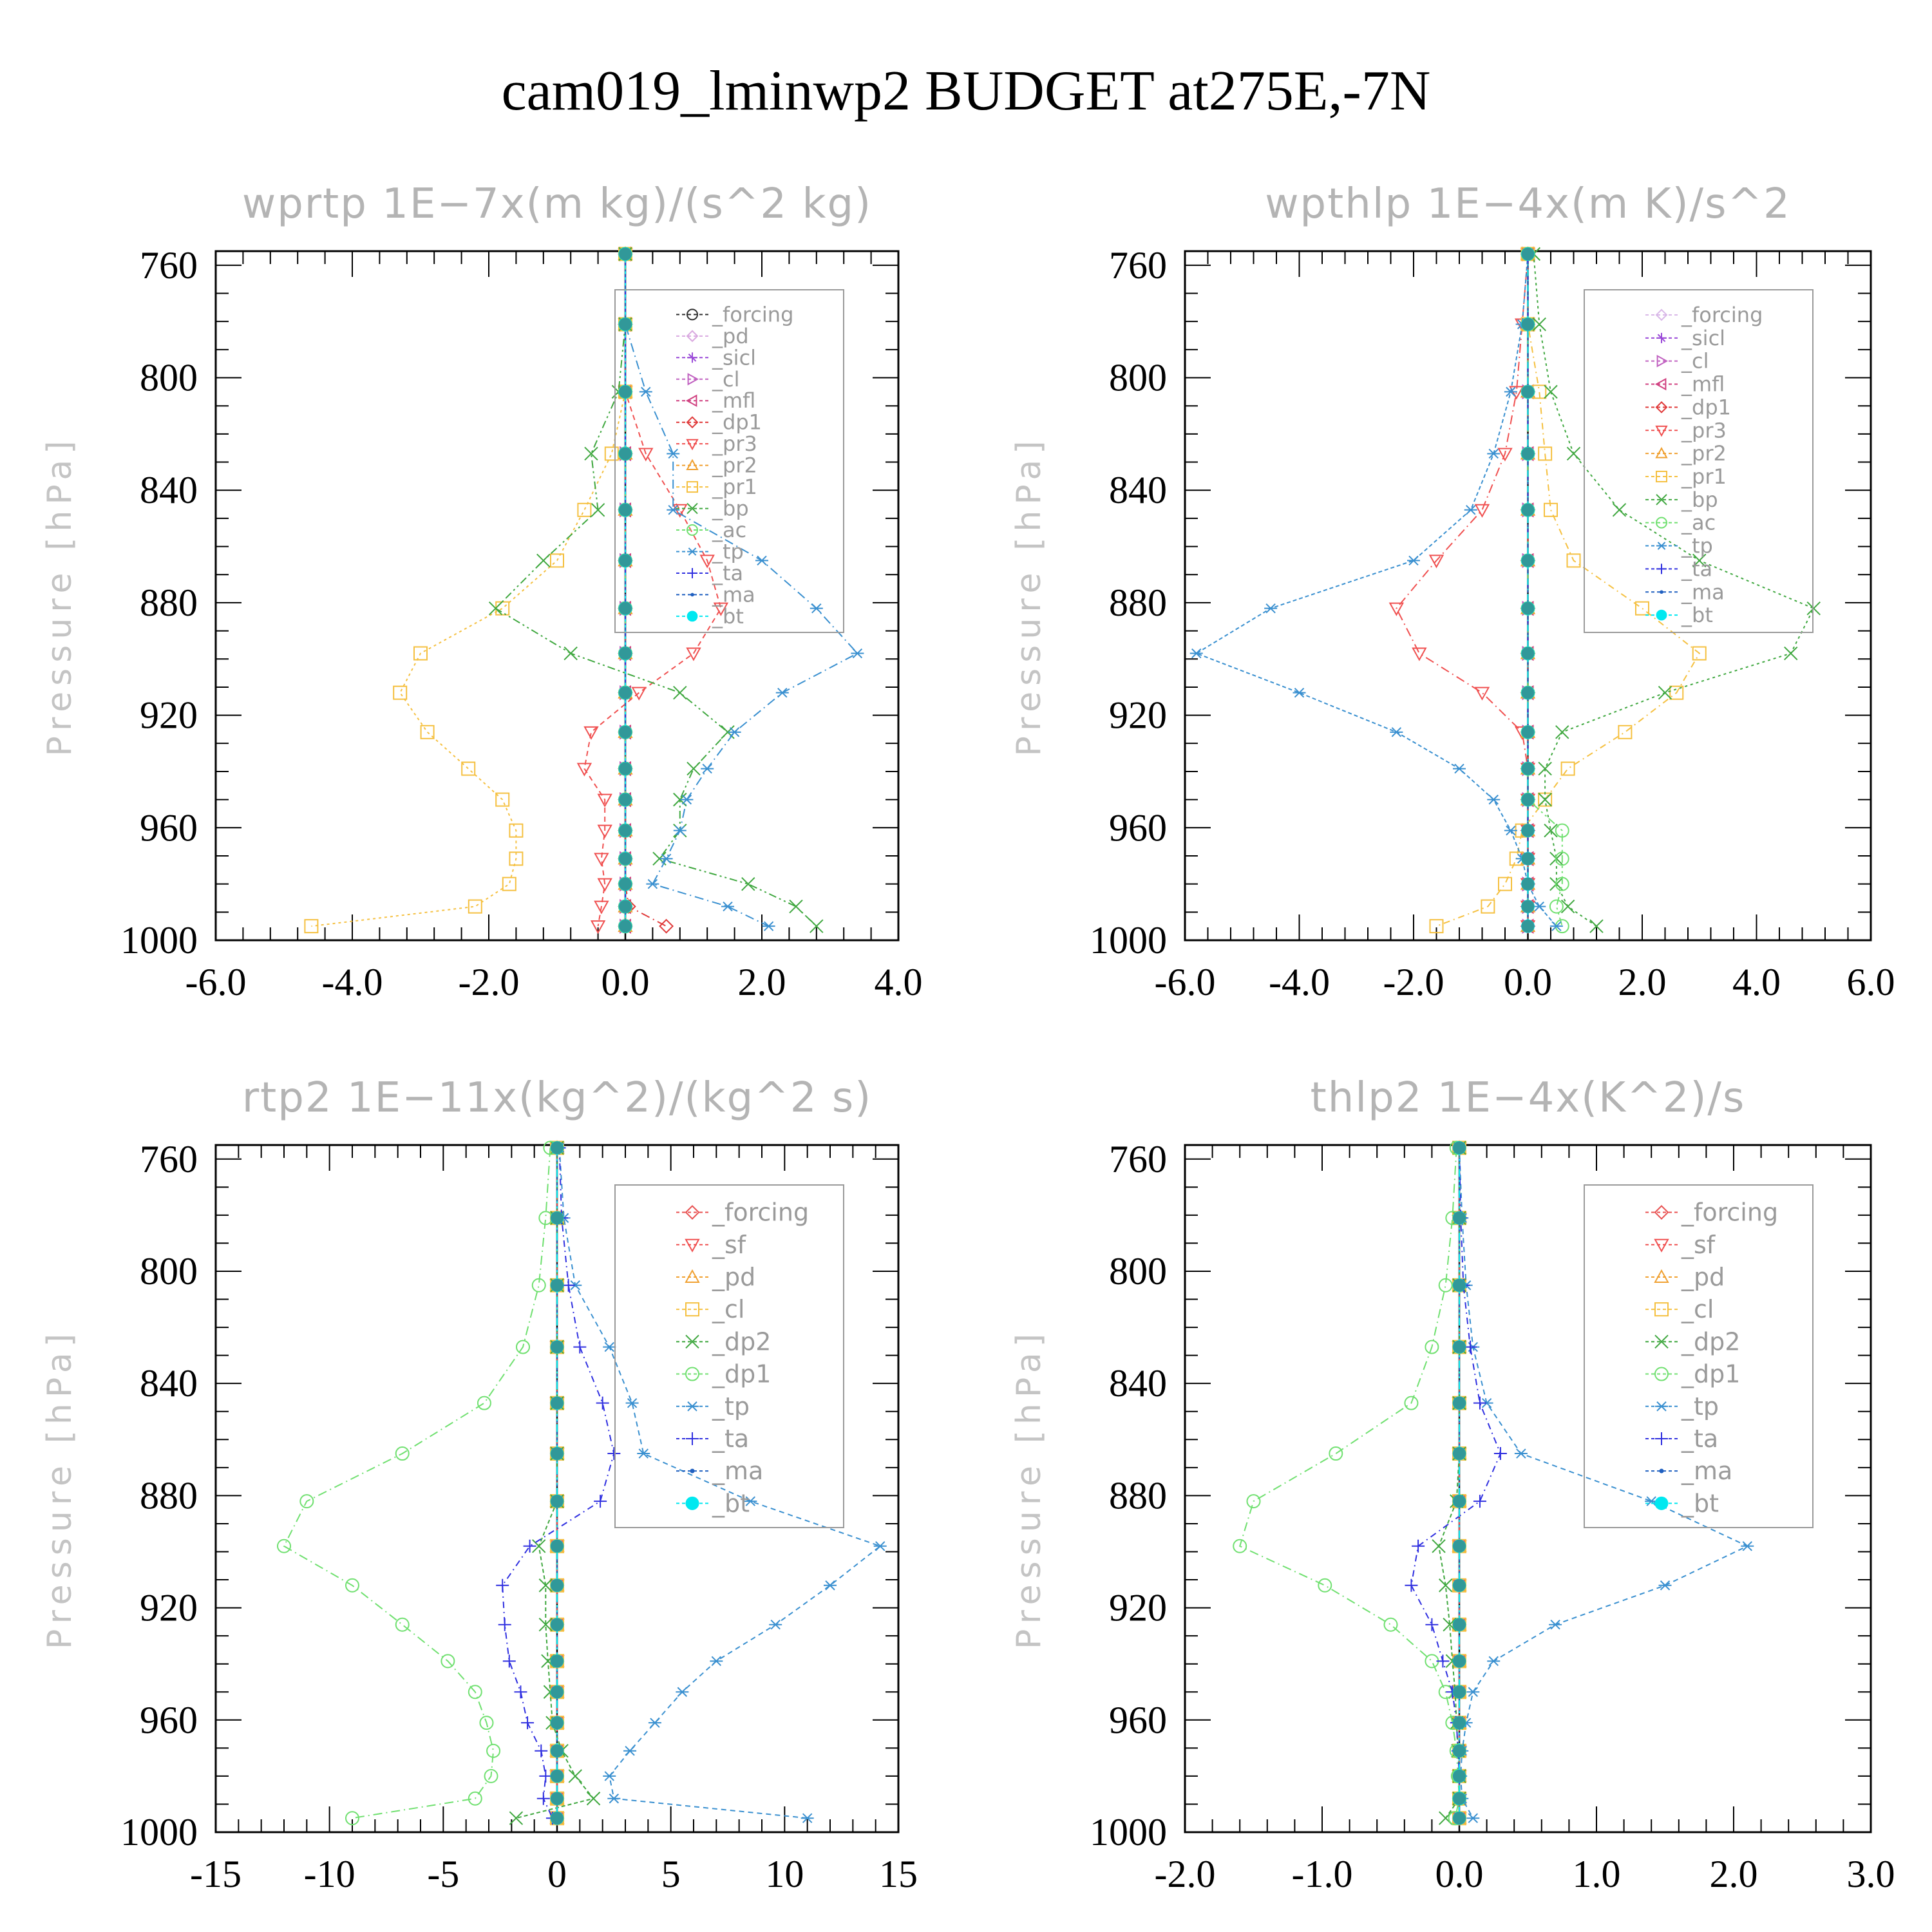 The height and width of the screenshot is (1932, 1932). Describe the element at coordinates (557, 1098) in the screenshot. I see `panel-title: rtp2 1E−11x(kg^2)/(kg^2 s)` at that location.